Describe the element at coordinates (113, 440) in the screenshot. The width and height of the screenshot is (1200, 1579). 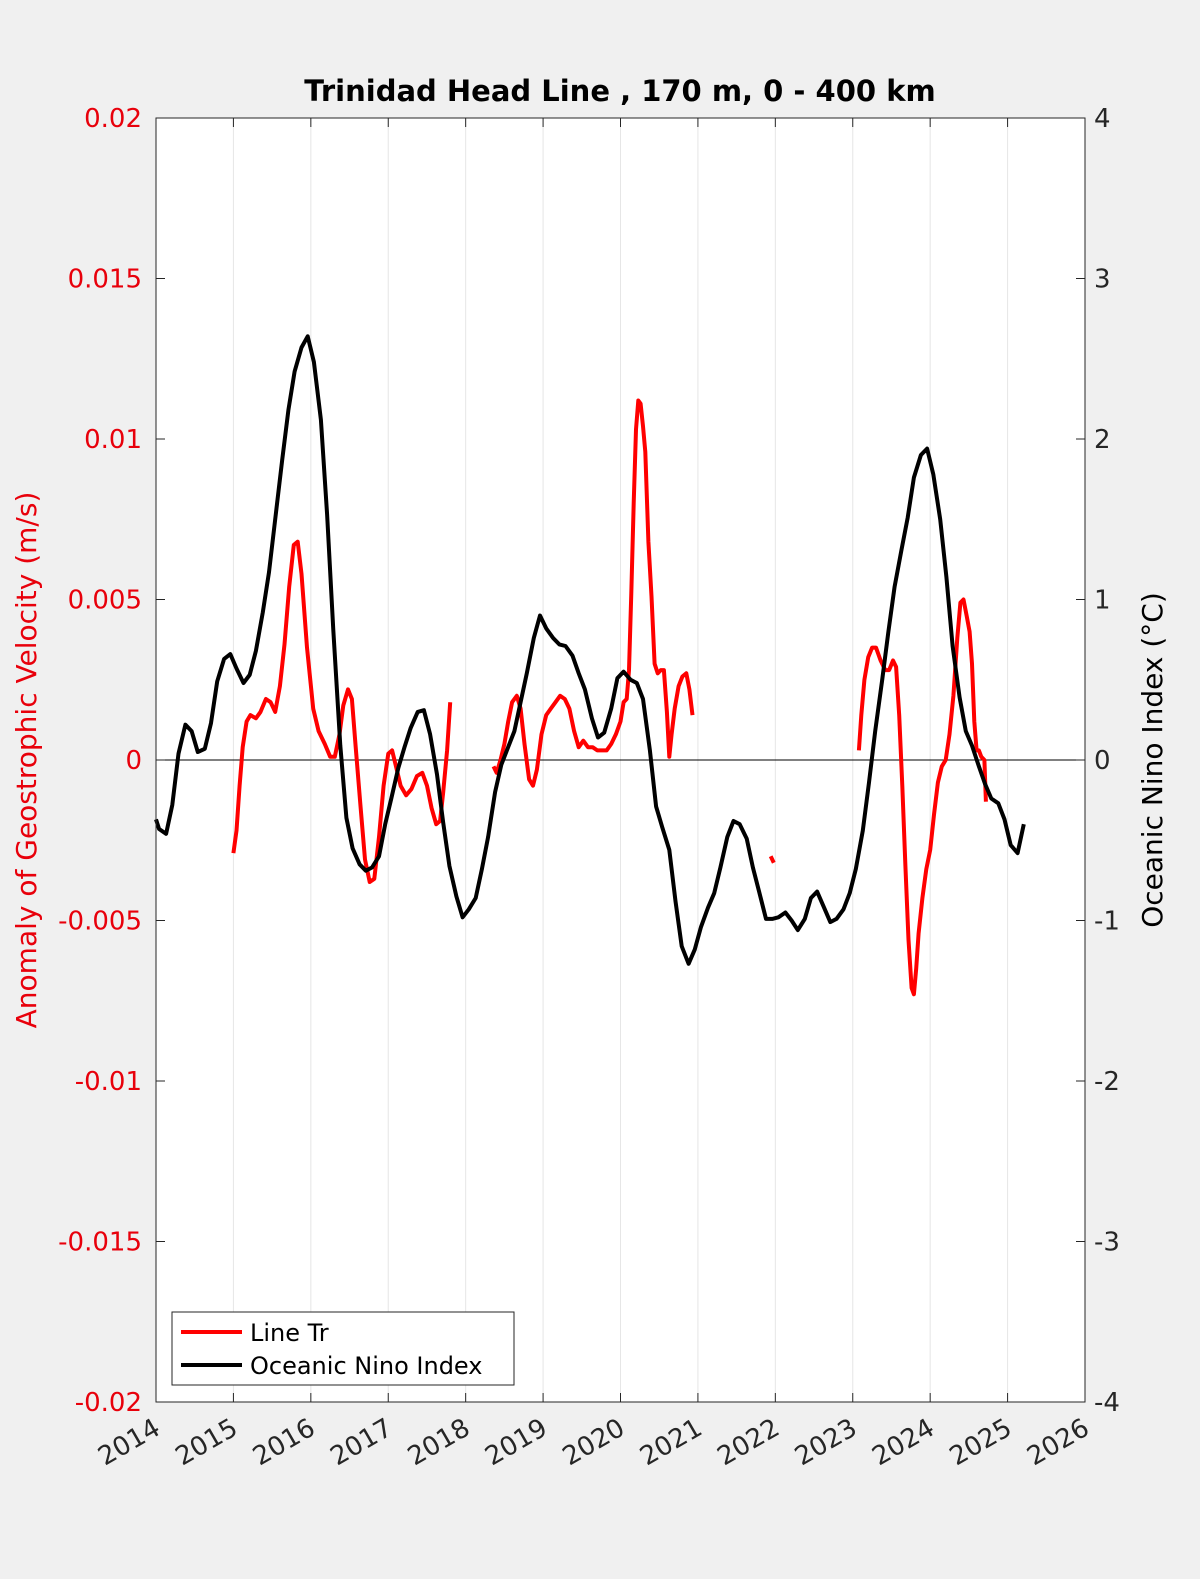
I see `y-left-tick-label: 0.01` at that location.